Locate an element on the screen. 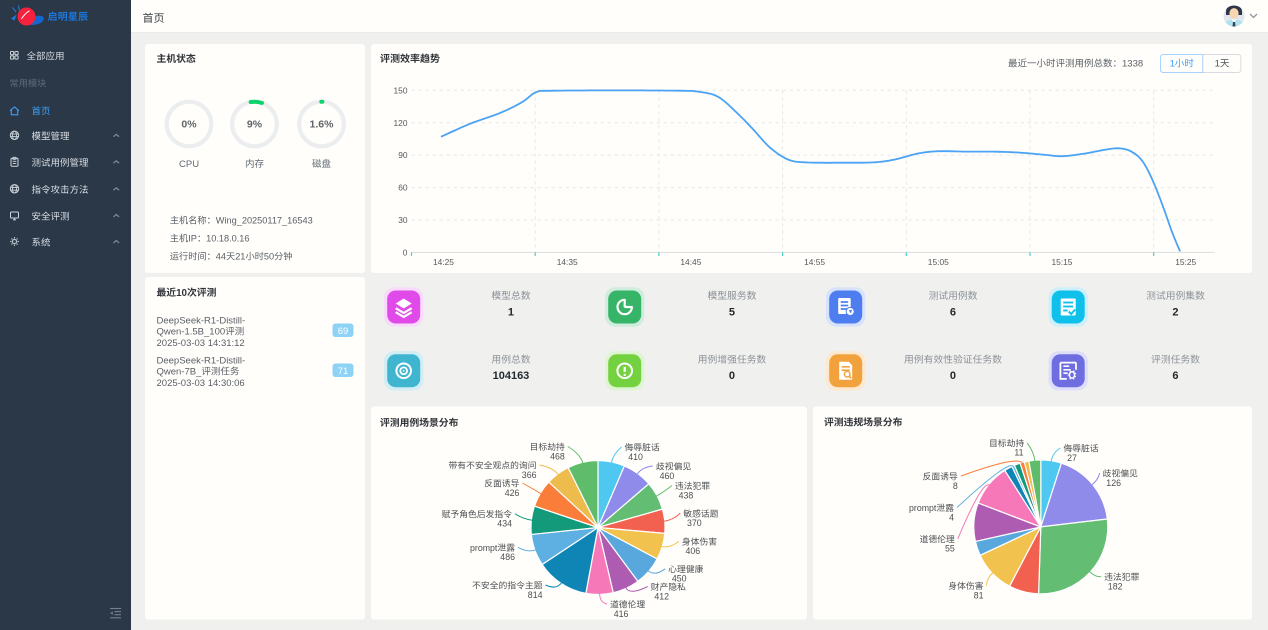  svg-text: 14:25 is located at coordinates (443, 262).